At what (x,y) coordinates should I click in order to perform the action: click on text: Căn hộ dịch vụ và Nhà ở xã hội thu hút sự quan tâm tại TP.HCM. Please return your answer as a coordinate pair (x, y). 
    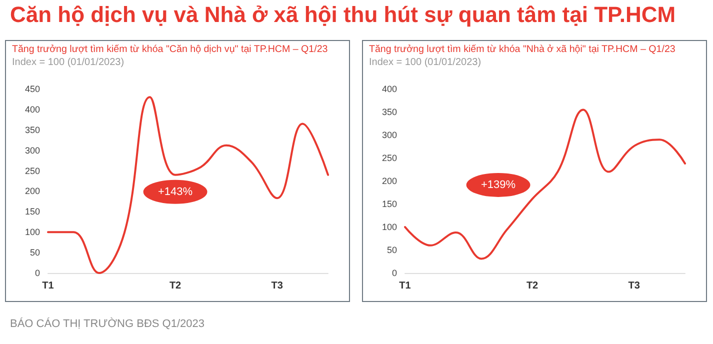
    Looking at the image, I should click on (343, 14).